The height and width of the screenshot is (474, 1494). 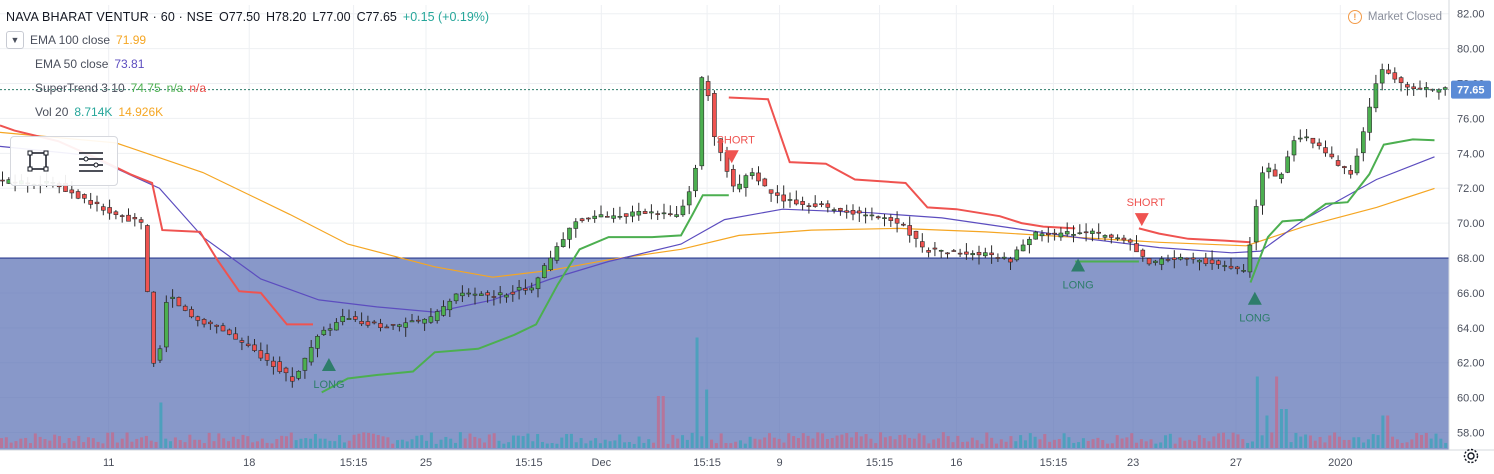 I want to click on symbol-title: NAVA BHARAT VENTUR · 60 · NSE, so click(x=110, y=17).